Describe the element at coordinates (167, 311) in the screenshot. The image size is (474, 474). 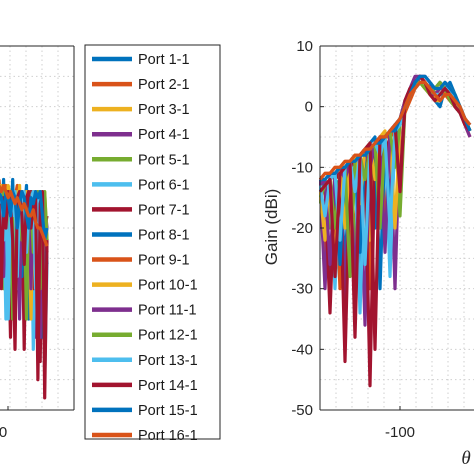
I see `legend-label-11: Port 11-1` at that location.